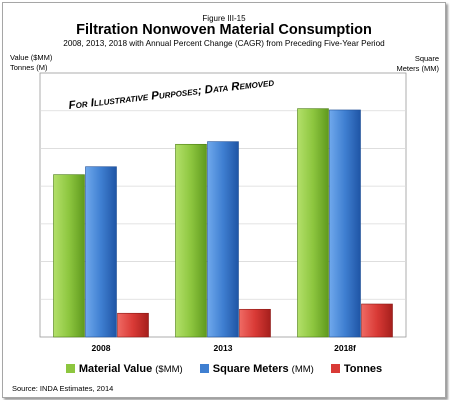  I want to click on y-axis-label-right-line1: Square, so click(426, 58).